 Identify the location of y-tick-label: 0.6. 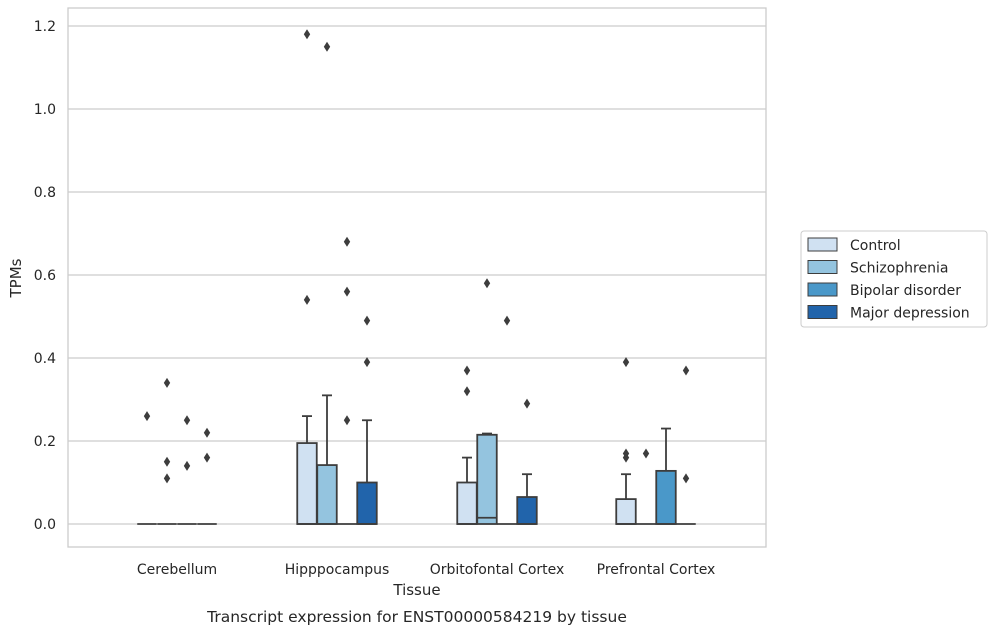
(45, 276).